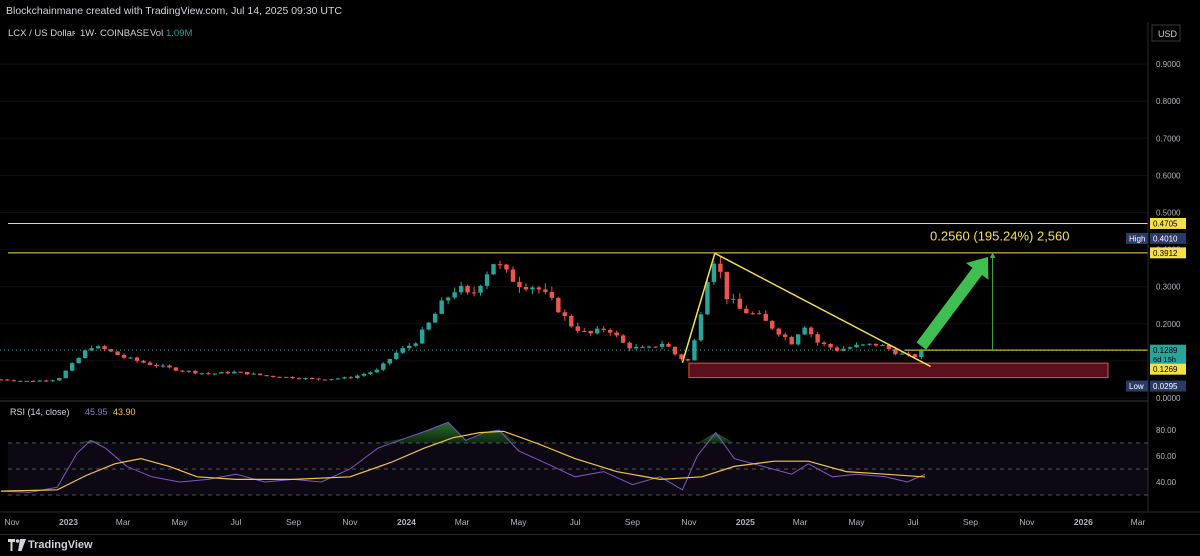 This screenshot has height=556, width=1200. Describe the element at coordinates (1000, 235) in the screenshot. I see `measurement-label: 0.2560 (195.24%) 2,560` at that location.